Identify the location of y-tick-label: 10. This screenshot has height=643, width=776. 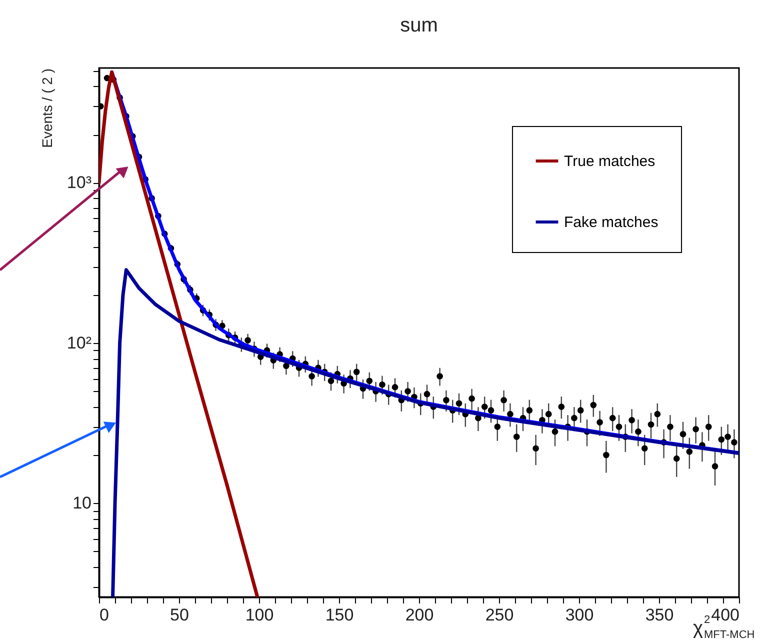
(82, 503).